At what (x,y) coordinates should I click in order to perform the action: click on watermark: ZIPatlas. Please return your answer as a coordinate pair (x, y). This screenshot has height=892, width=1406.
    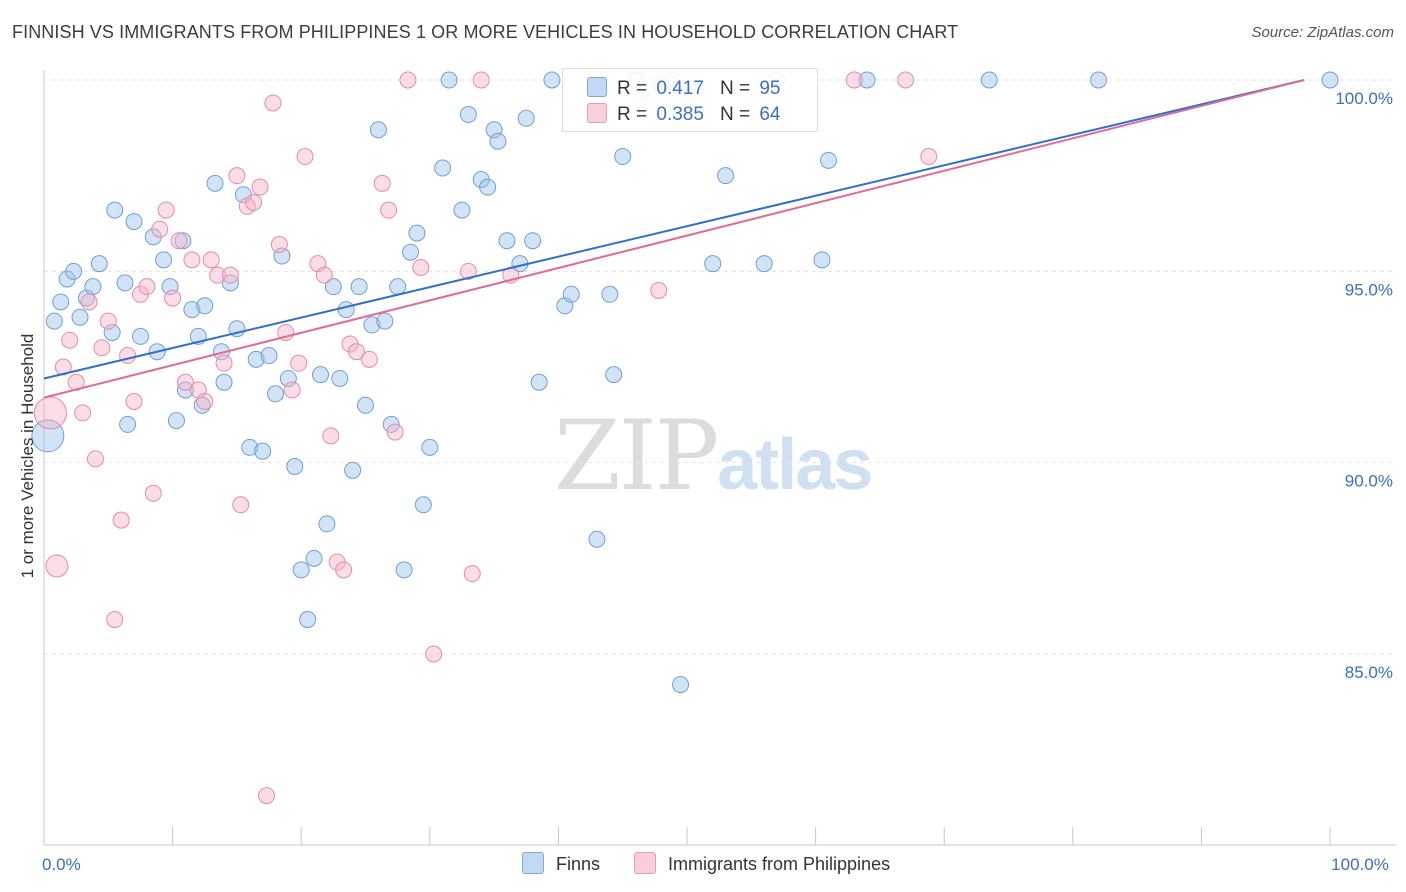
    Looking at the image, I should click on (713, 456).